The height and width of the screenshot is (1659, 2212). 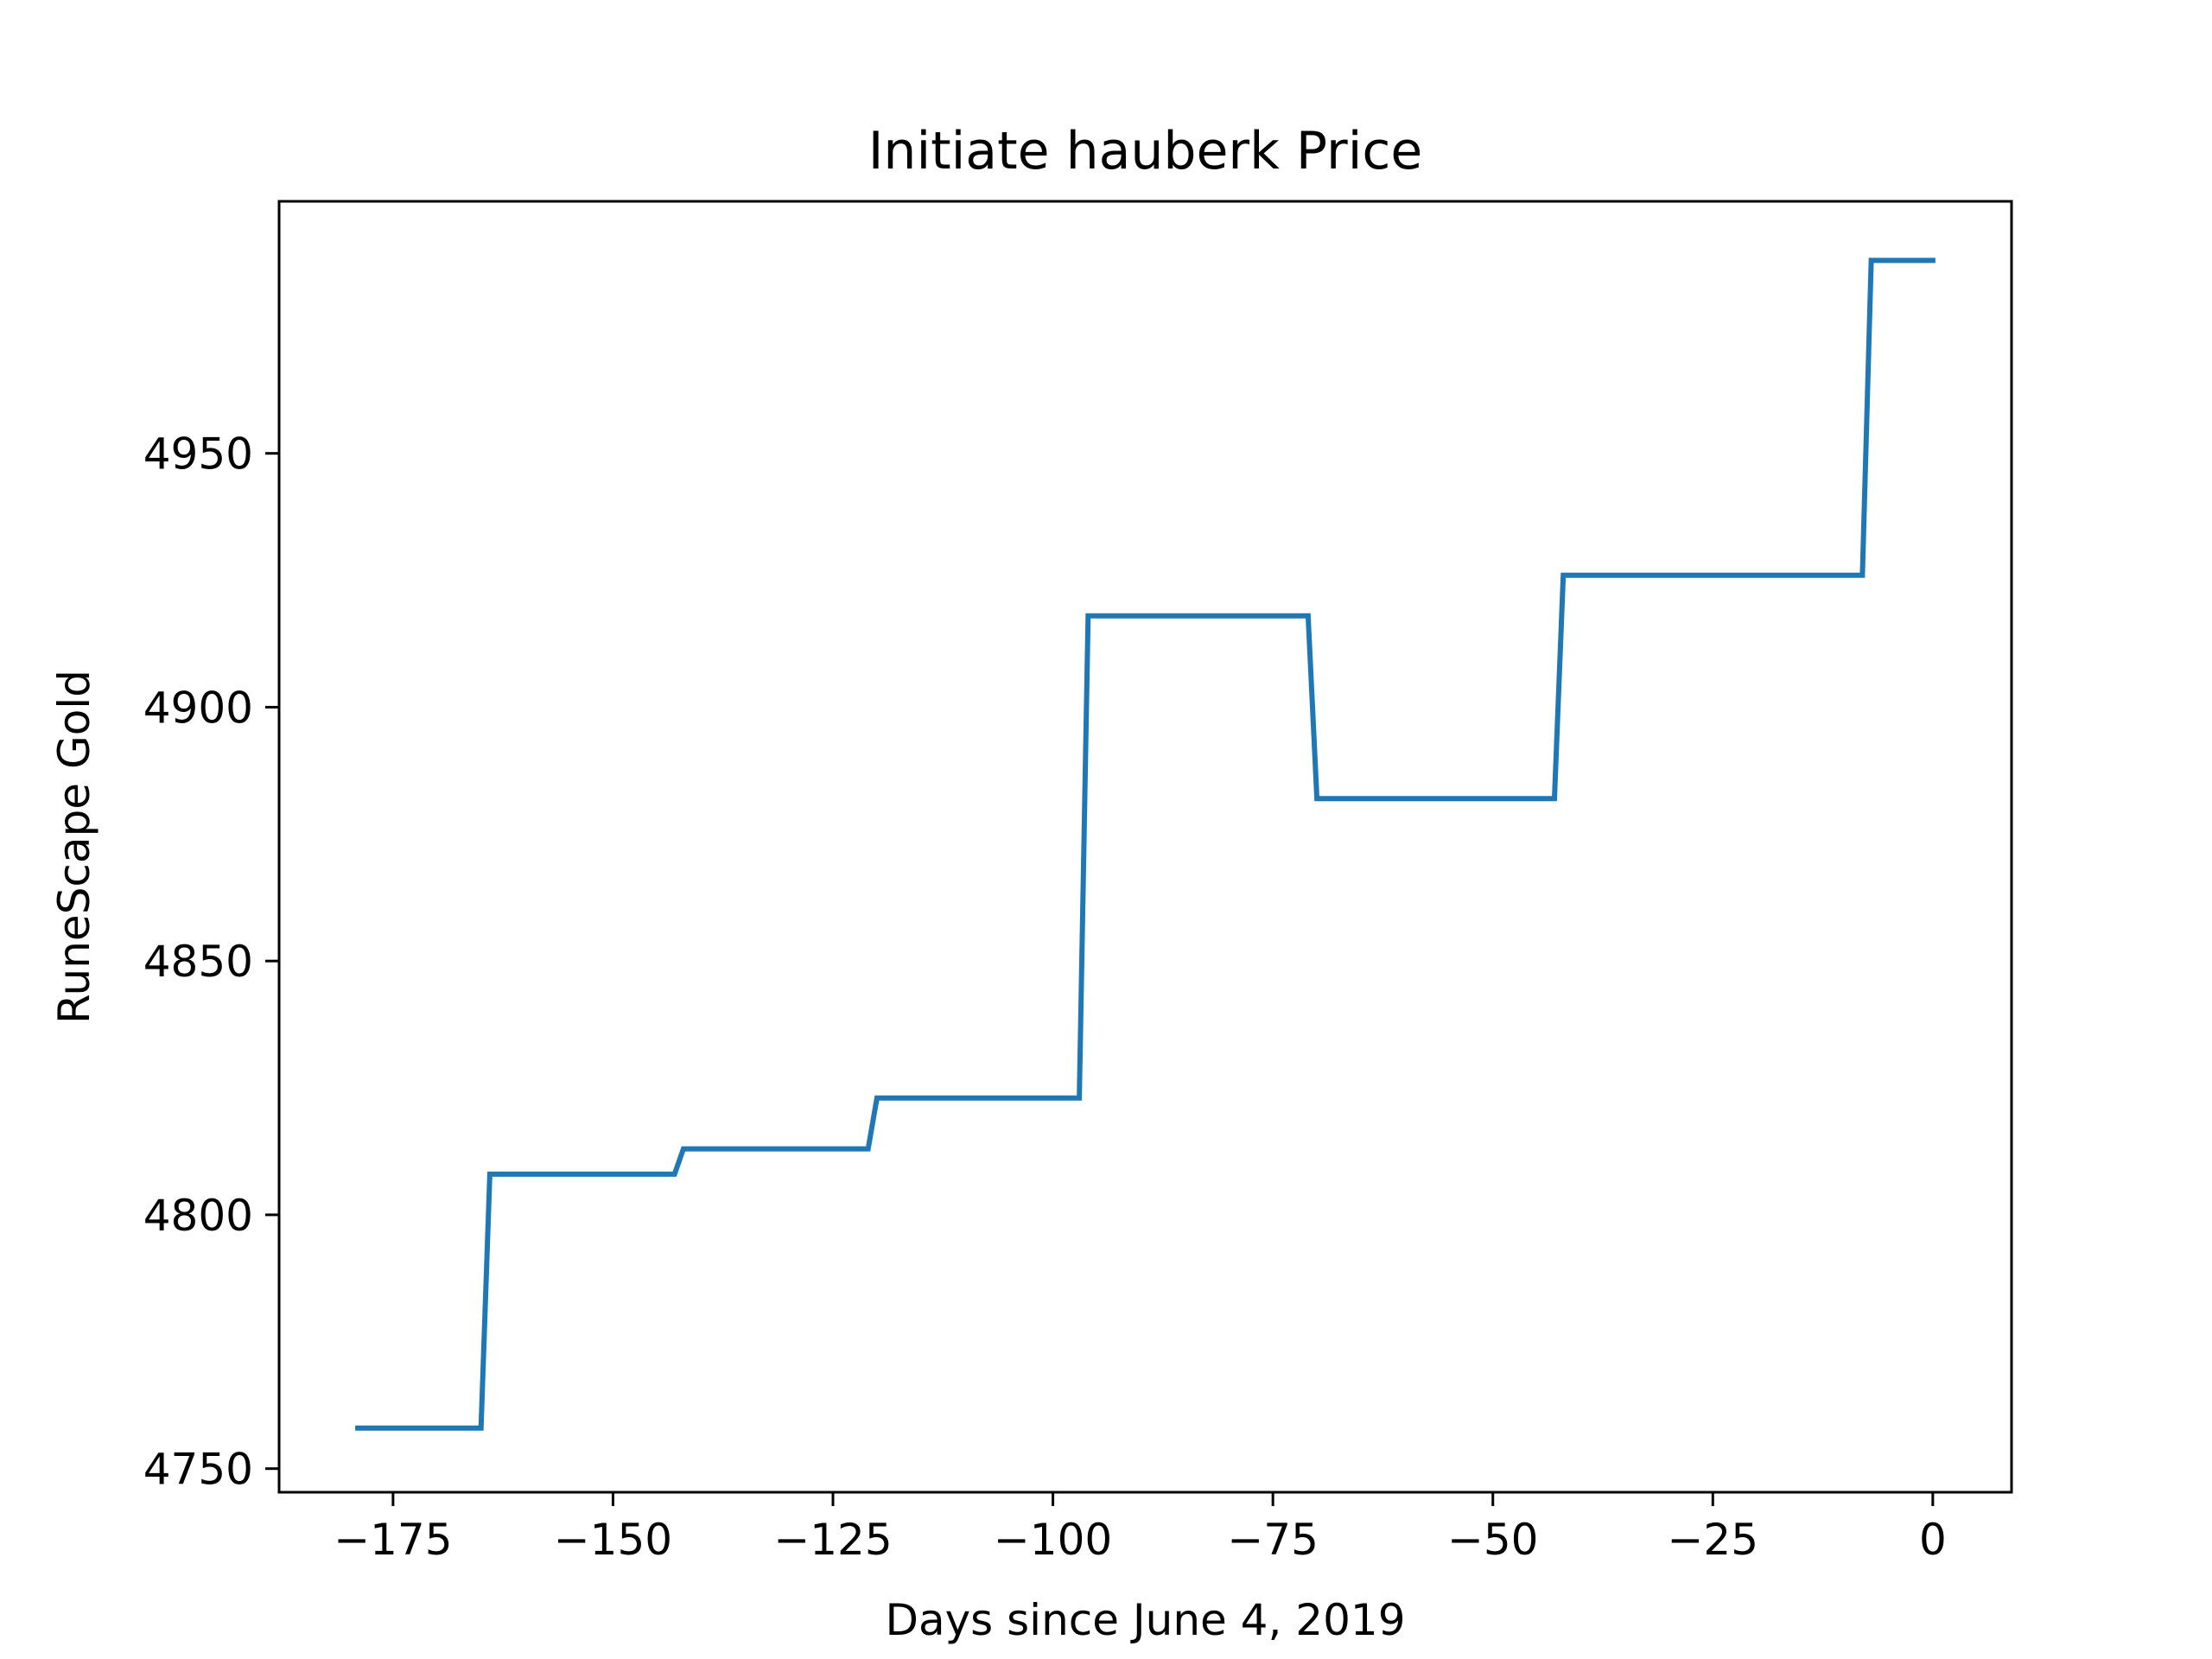 What do you see at coordinates (613, 1540) in the screenshot?
I see `x-tick-label: −150` at bounding box center [613, 1540].